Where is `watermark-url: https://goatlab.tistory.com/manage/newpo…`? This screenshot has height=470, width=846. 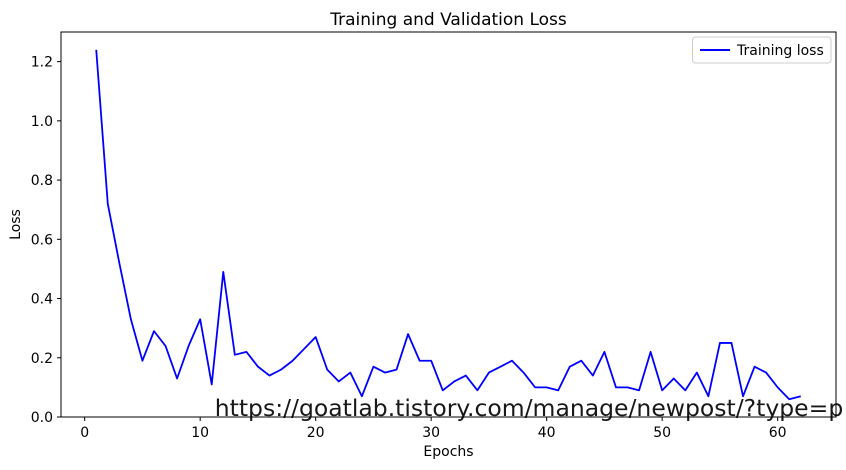 watermark-url: https://goatlab.tistory.com/manage/newpo… is located at coordinates (529, 408).